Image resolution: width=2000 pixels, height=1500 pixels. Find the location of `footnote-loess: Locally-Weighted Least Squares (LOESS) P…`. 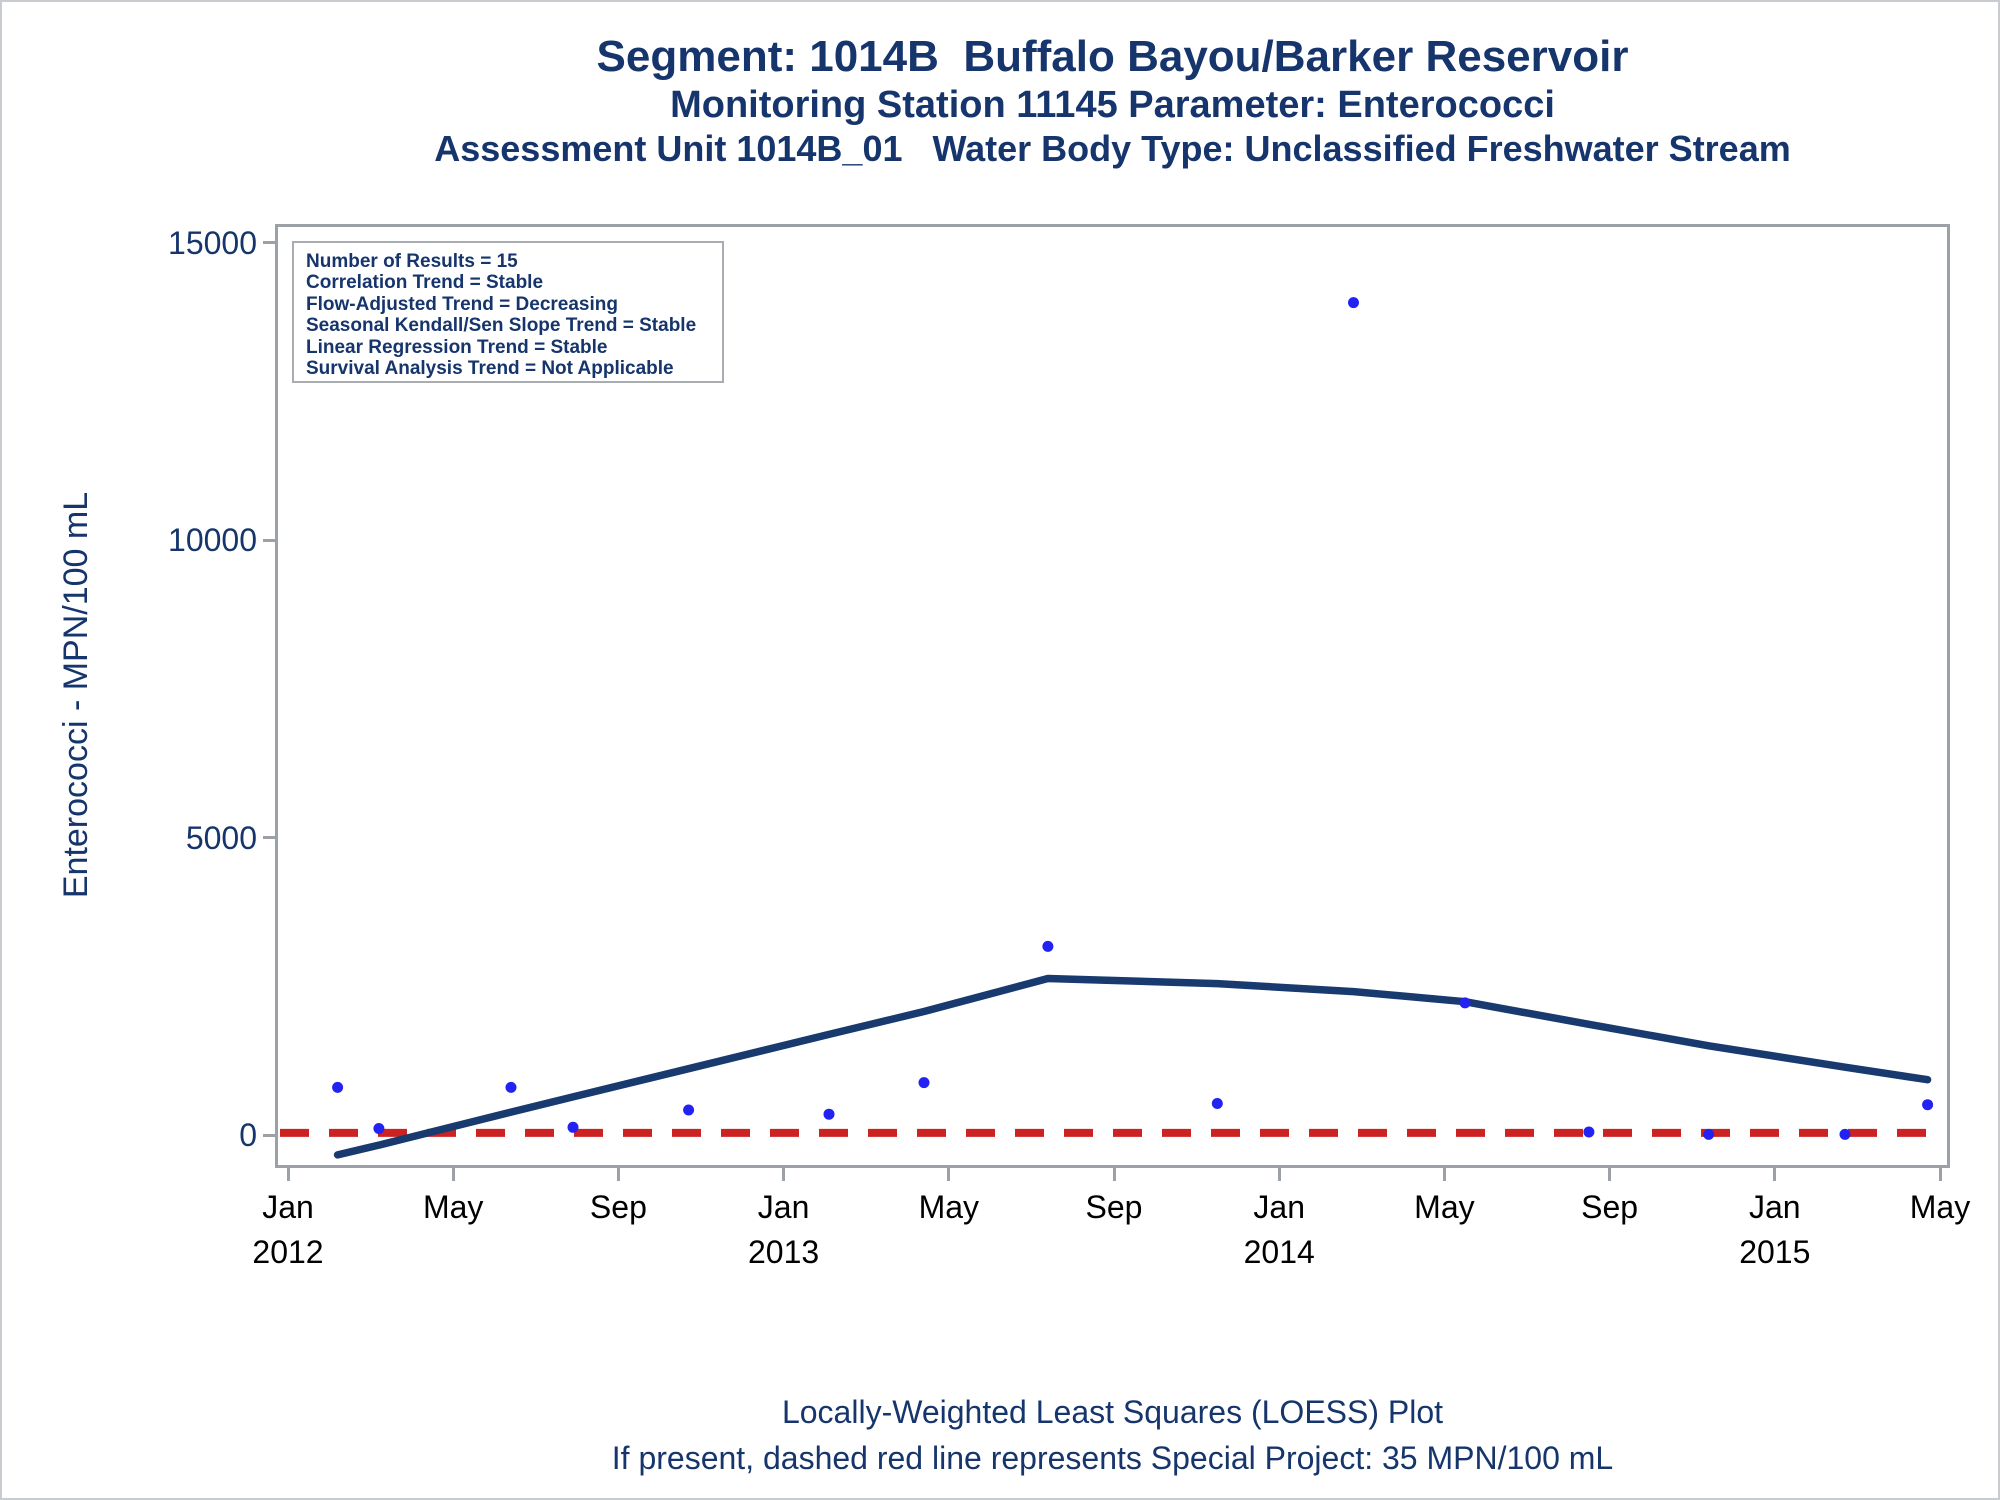

footnote-loess: Locally-Weighted Least Squares (LOESS) P… is located at coordinates (1112, 1412).